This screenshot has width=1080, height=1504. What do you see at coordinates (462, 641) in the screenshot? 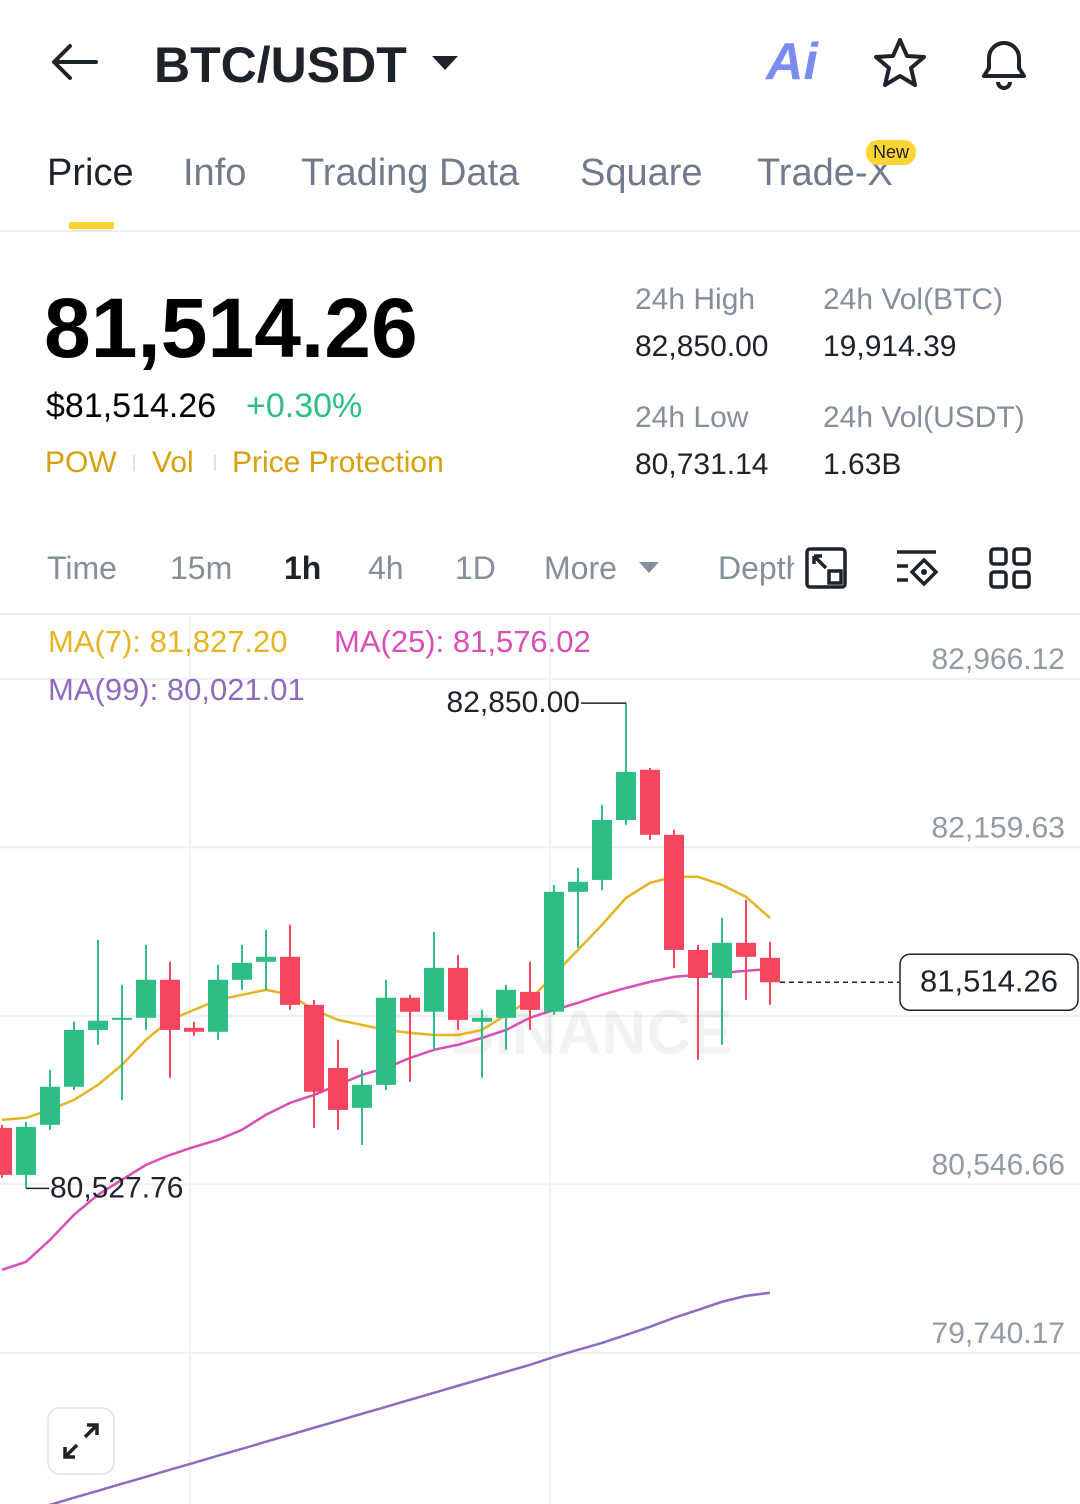
I see `legend-entry: MA(25): 81,576.02` at bounding box center [462, 641].